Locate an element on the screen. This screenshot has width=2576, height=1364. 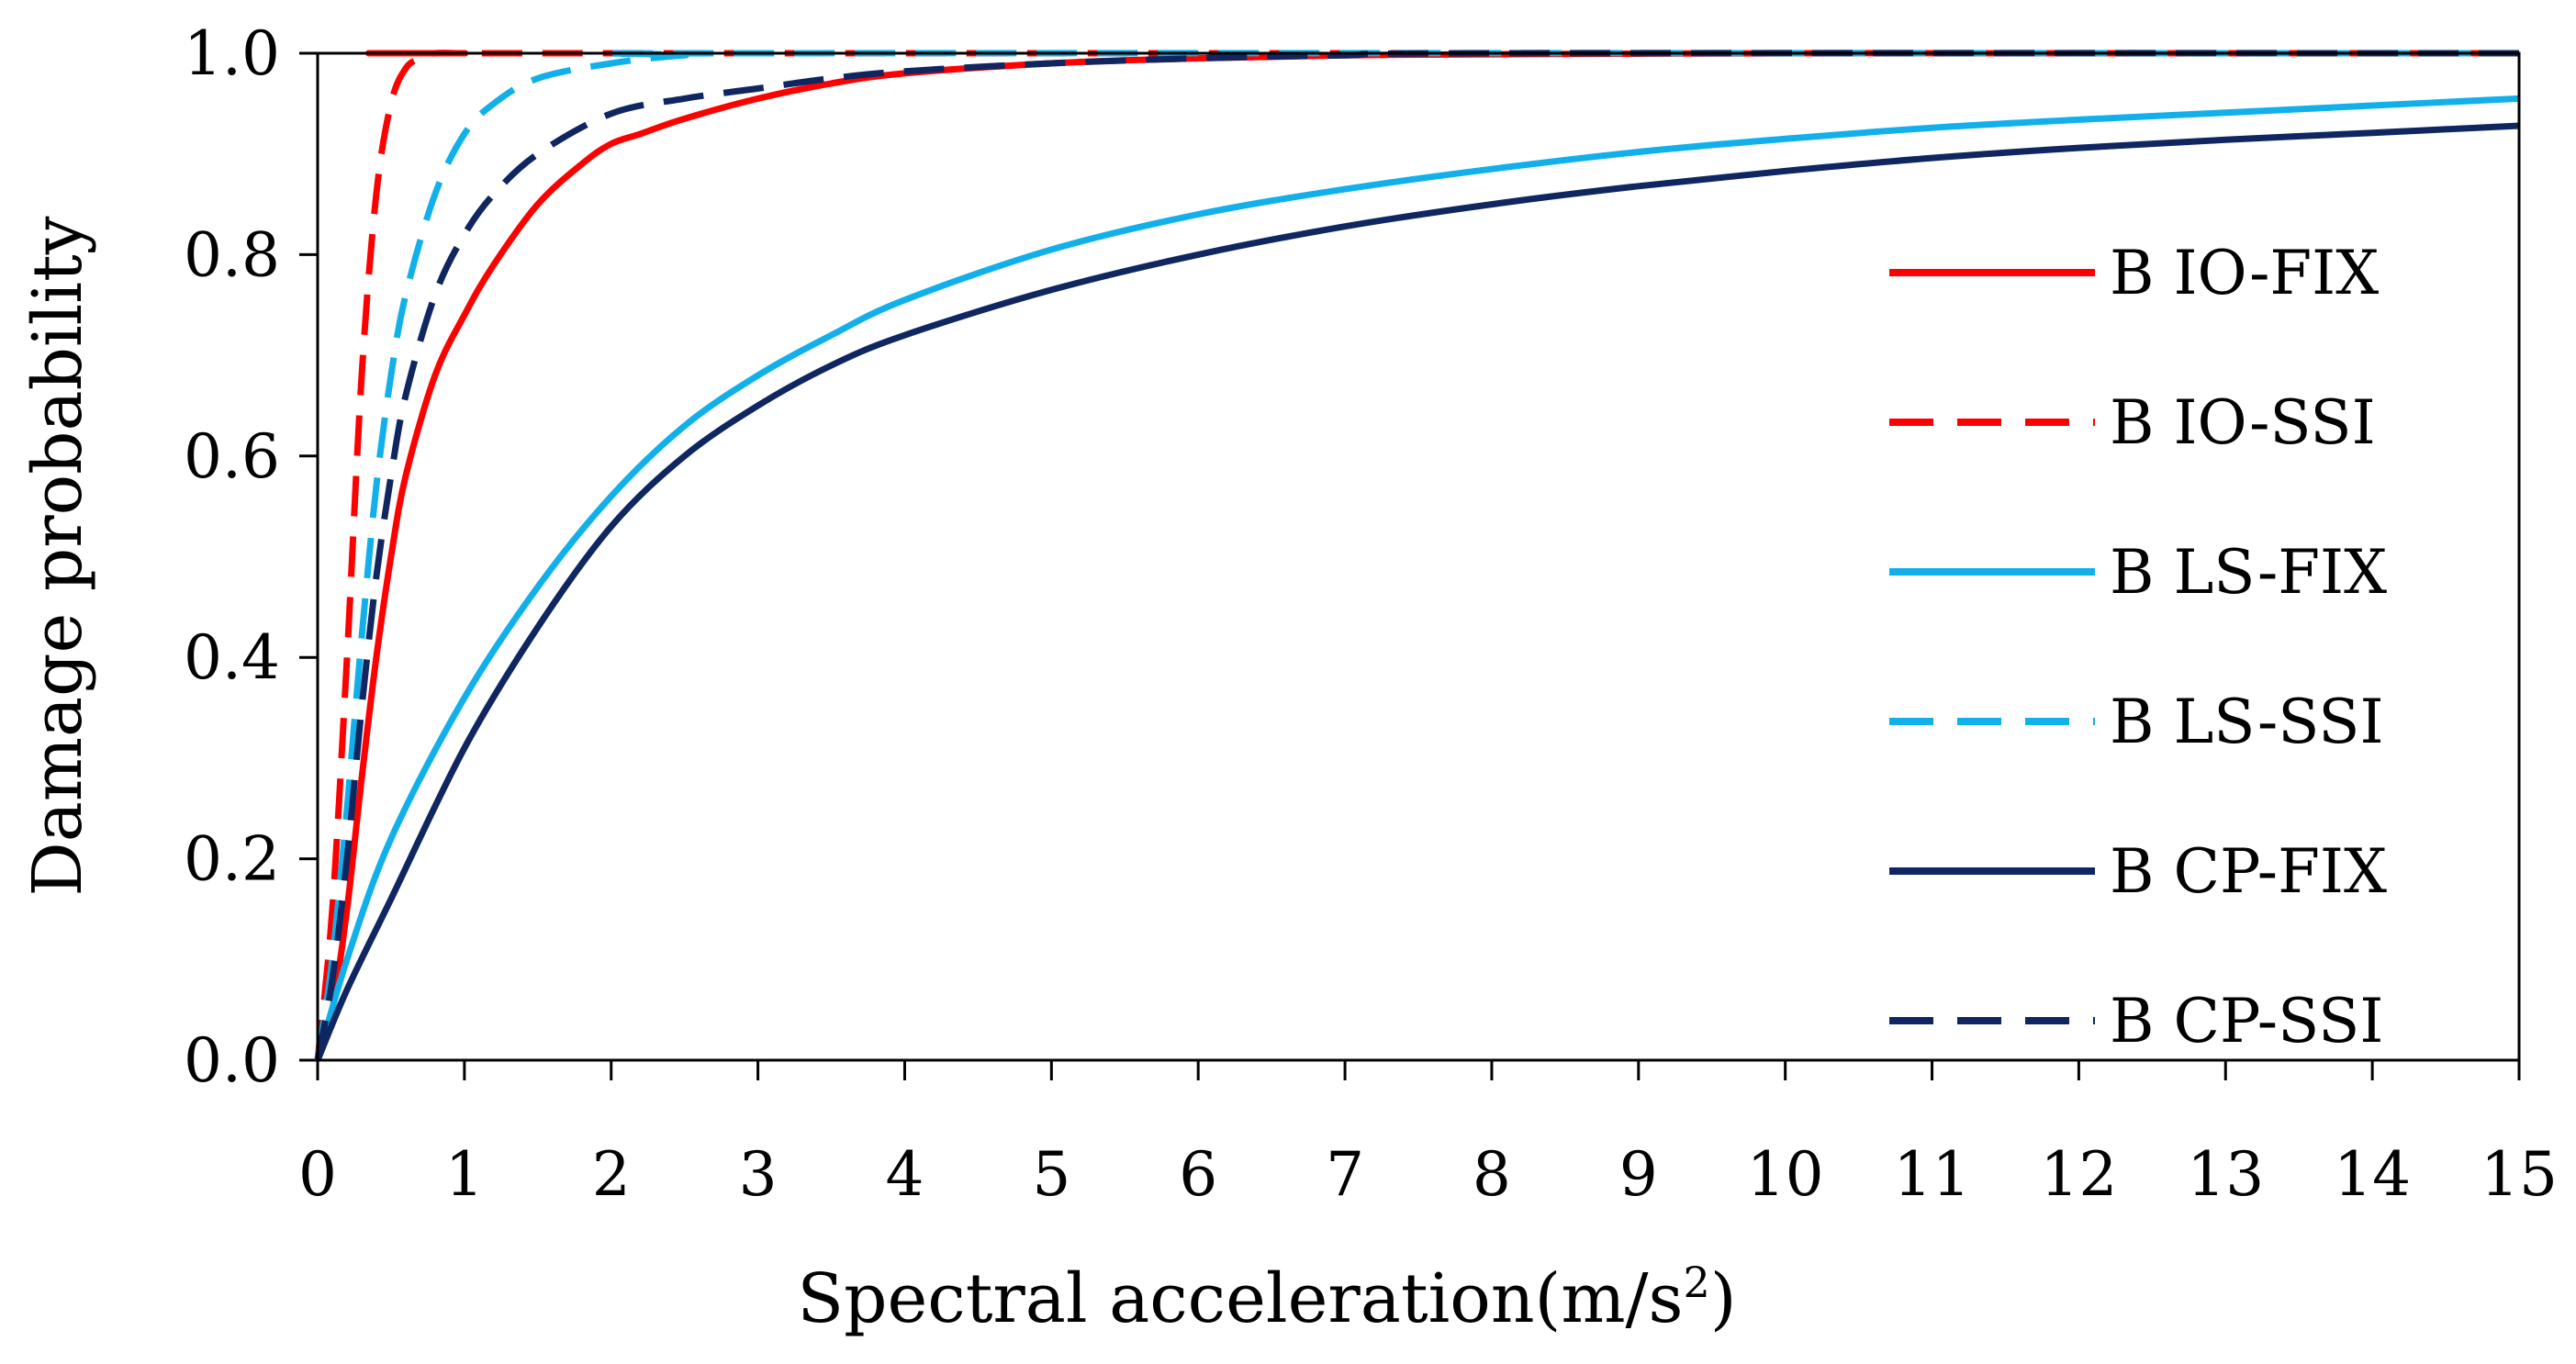
x-axis-ticks: 0 1 2 3 4 5 6 7 8 9 10 11 12 13 14 15 is located at coordinates (1428, 1135).